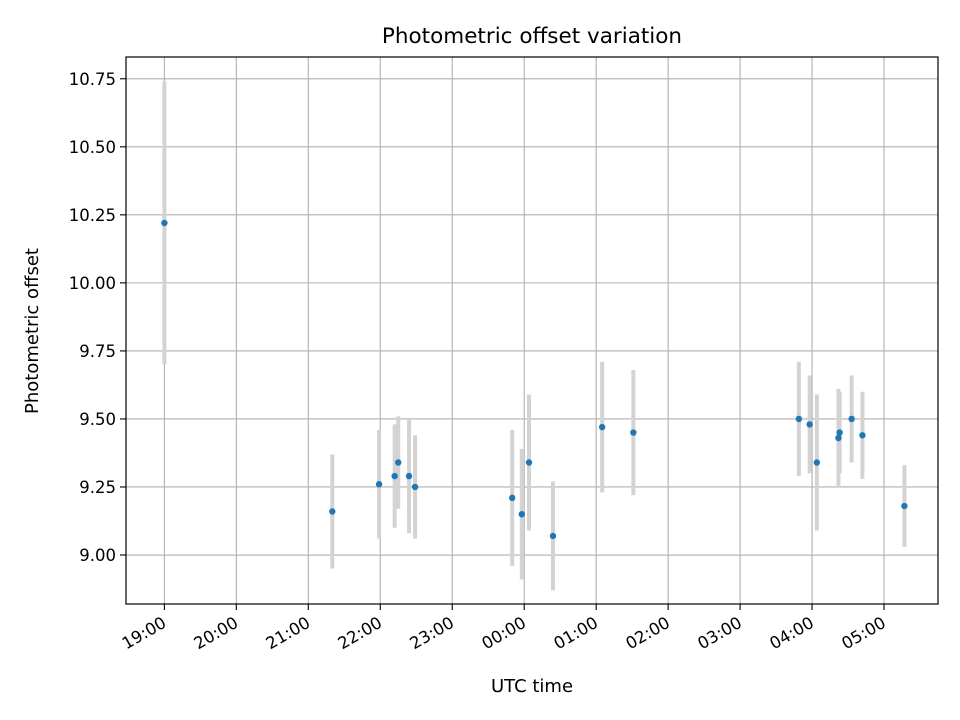  What do you see at coordinates (504, 633) in the screenshot?
I see `x-tick-label: 00:00` at bounding box center [504, 633].